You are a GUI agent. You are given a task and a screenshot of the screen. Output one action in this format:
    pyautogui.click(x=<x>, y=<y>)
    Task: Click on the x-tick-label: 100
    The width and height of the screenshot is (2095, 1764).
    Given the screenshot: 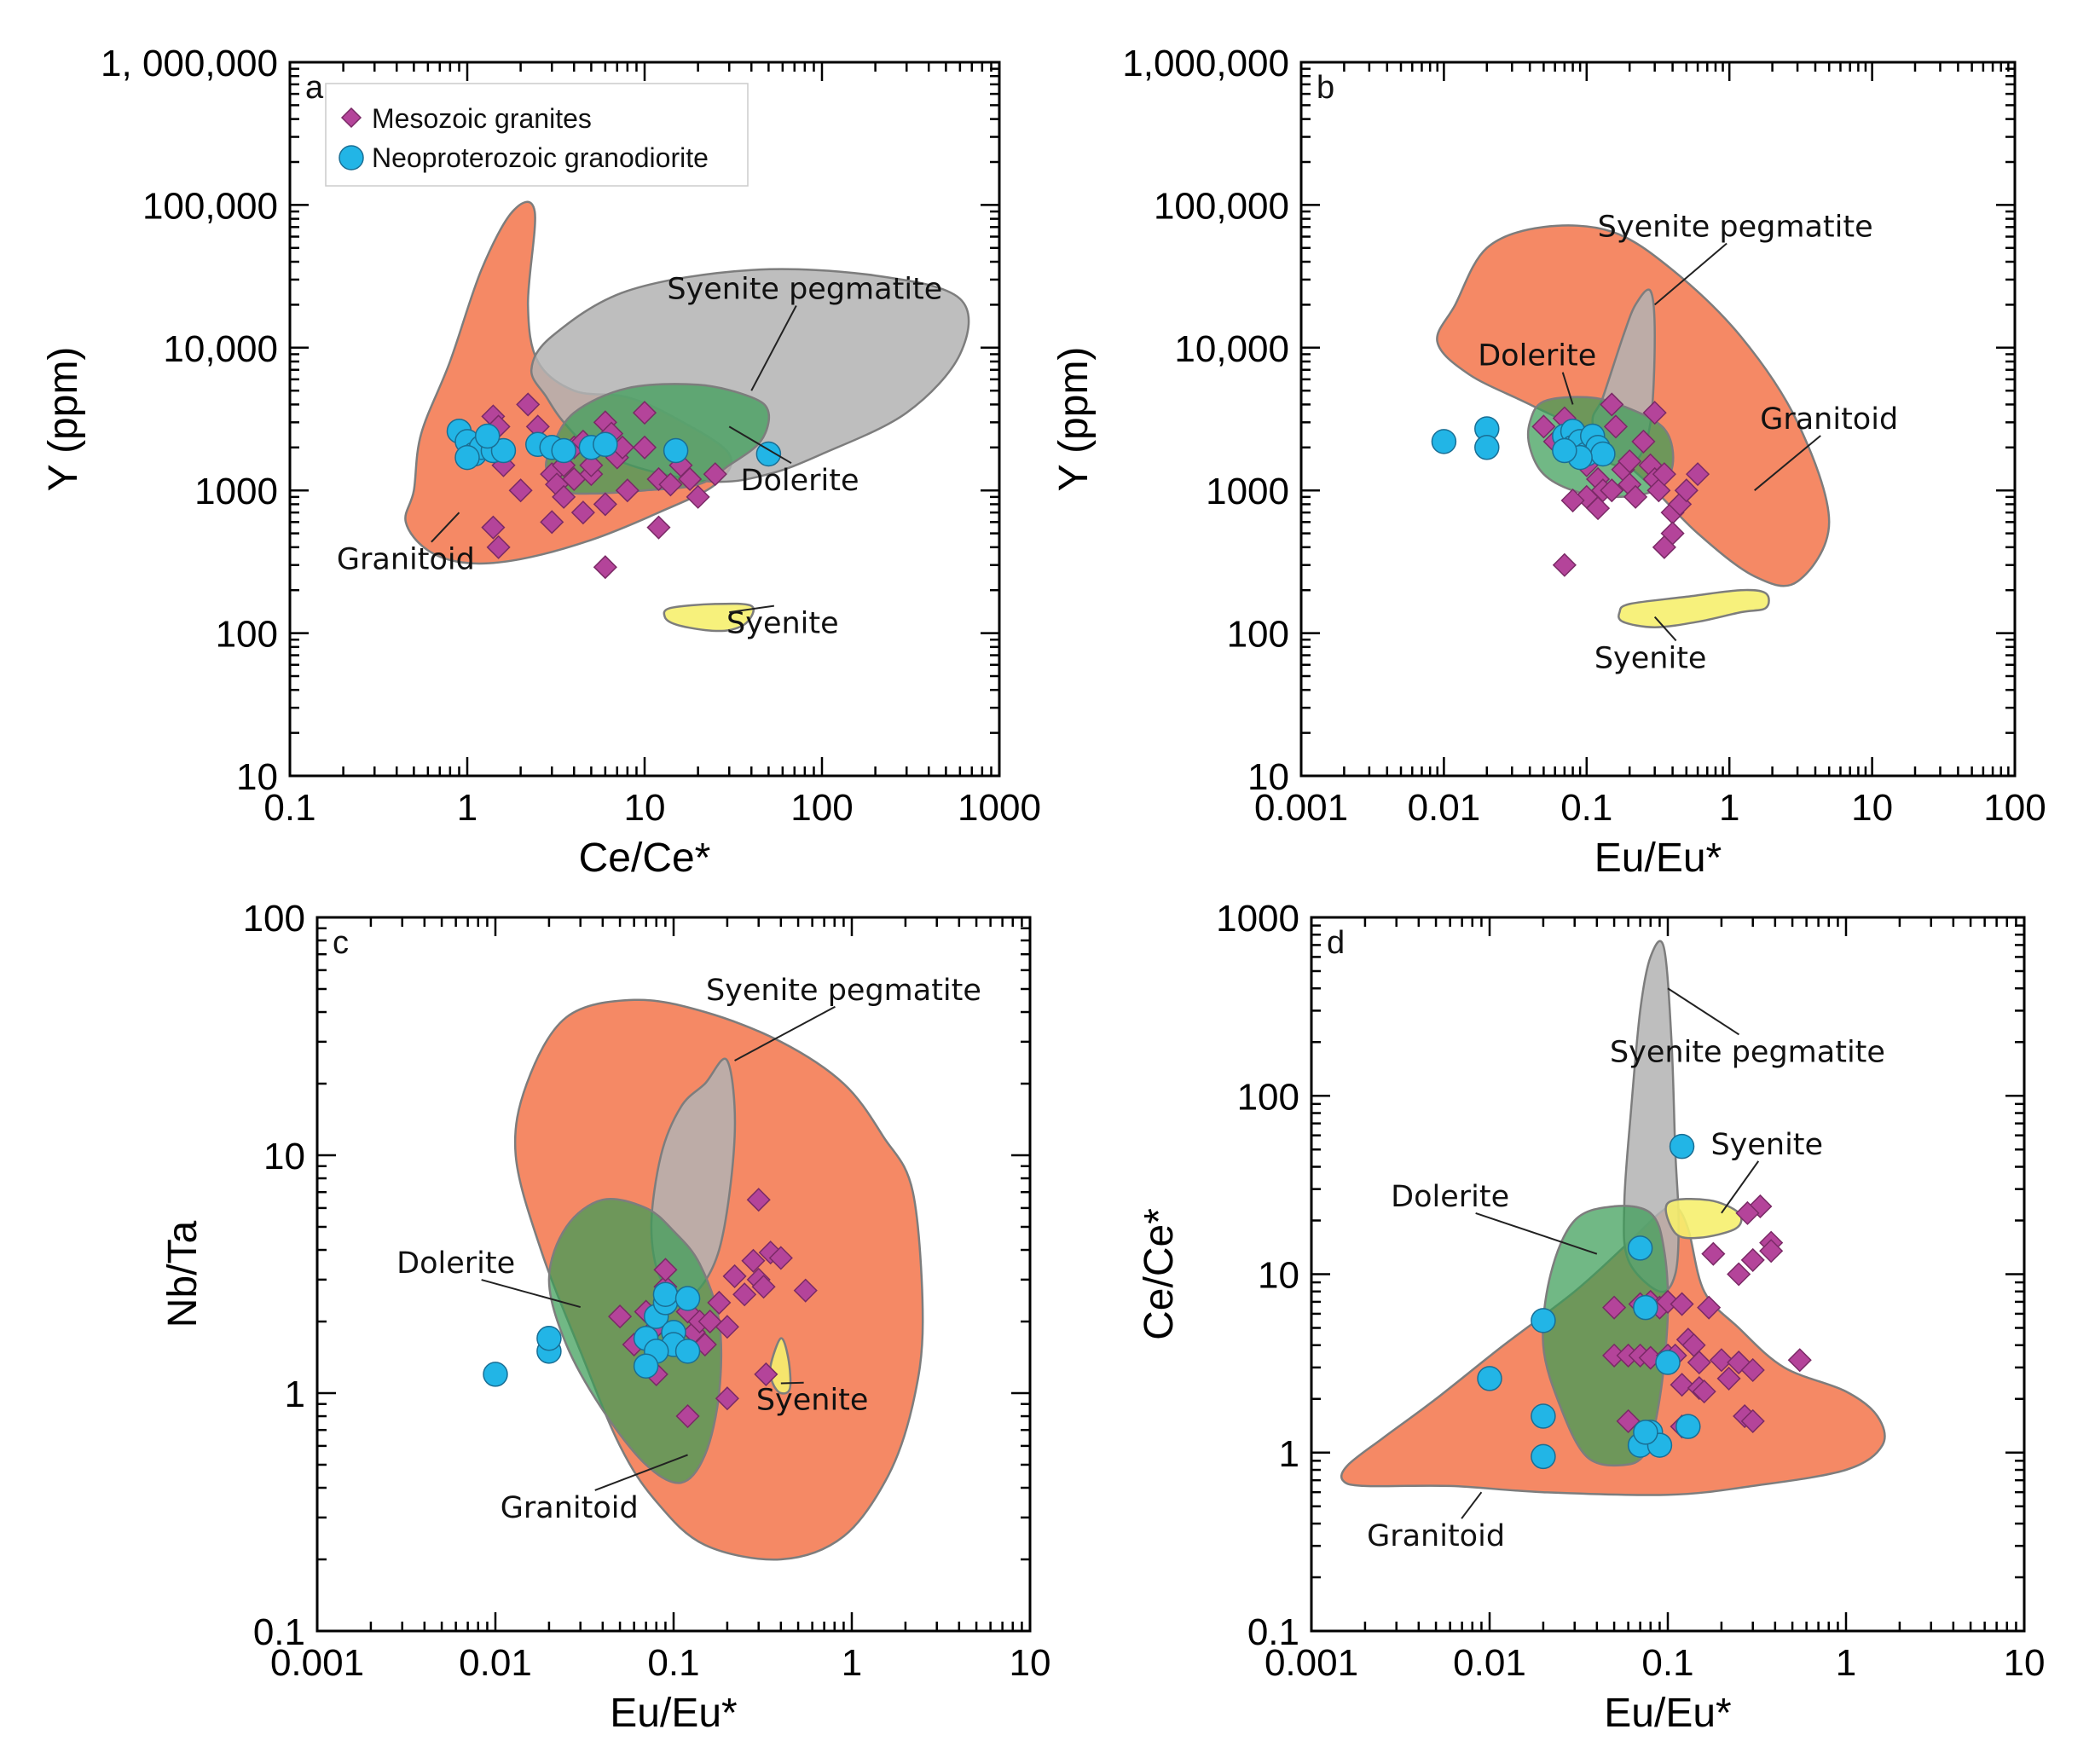 What is the action you would take?
    pyautogui.click(x=821, y=808)
    